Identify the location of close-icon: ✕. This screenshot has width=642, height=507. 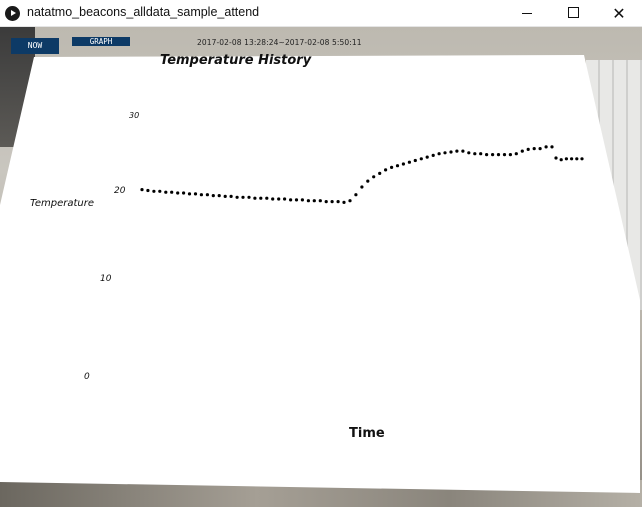
(619, 13).